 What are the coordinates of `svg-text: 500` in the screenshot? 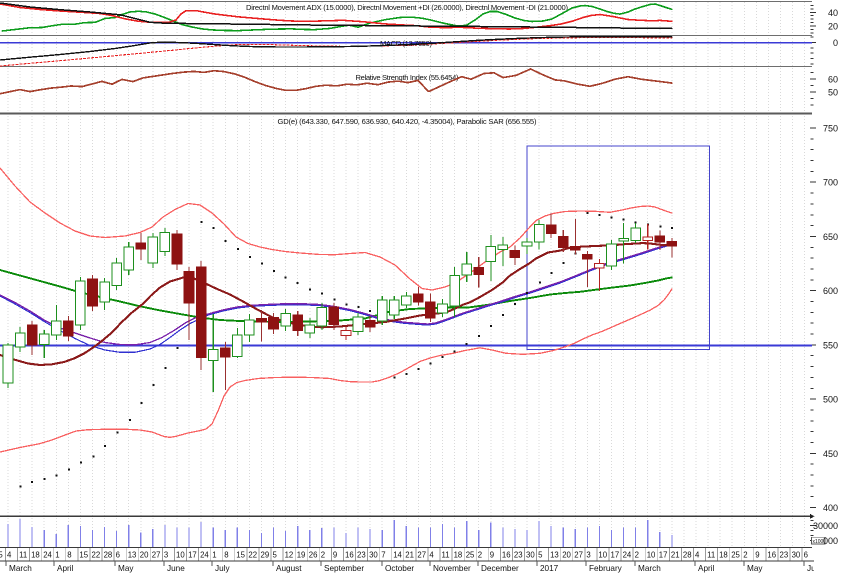 It's located at (830, 400).